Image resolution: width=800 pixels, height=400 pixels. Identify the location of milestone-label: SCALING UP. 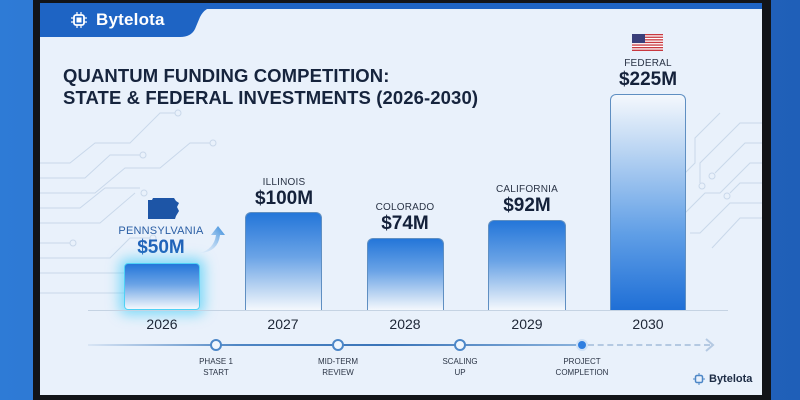
(460, 367).